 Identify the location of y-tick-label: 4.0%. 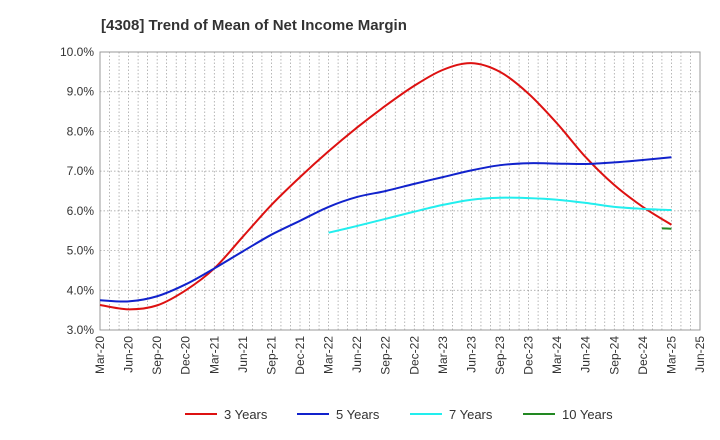
(81, 290).